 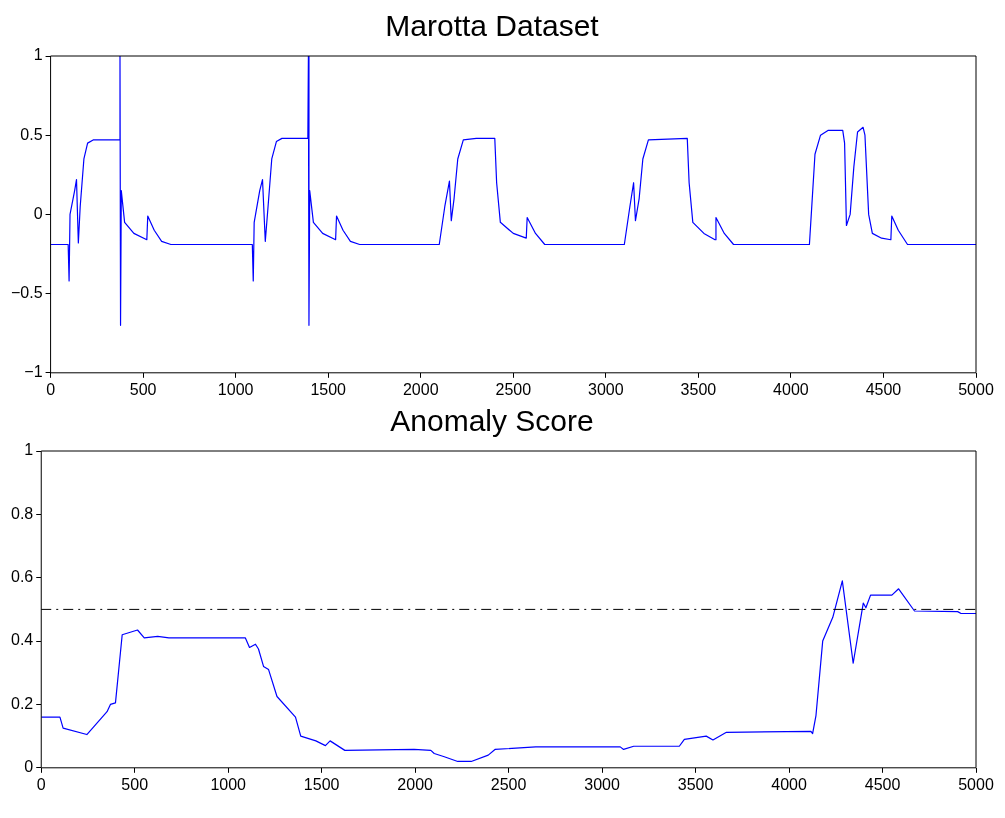 What do you see at coordinates (31, 134) in the screenshot?
I see `y-tick-label: 0.5` at bounding box center [31, 134].